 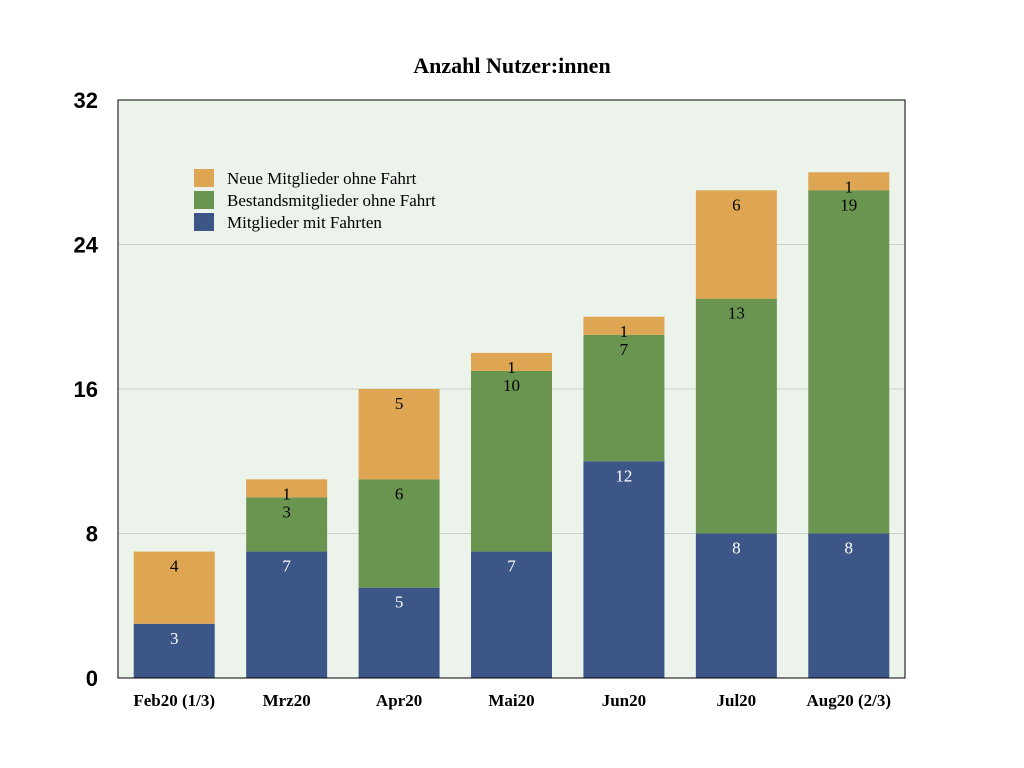 I want to click on data-label: 12, so click(x=623, y=475).